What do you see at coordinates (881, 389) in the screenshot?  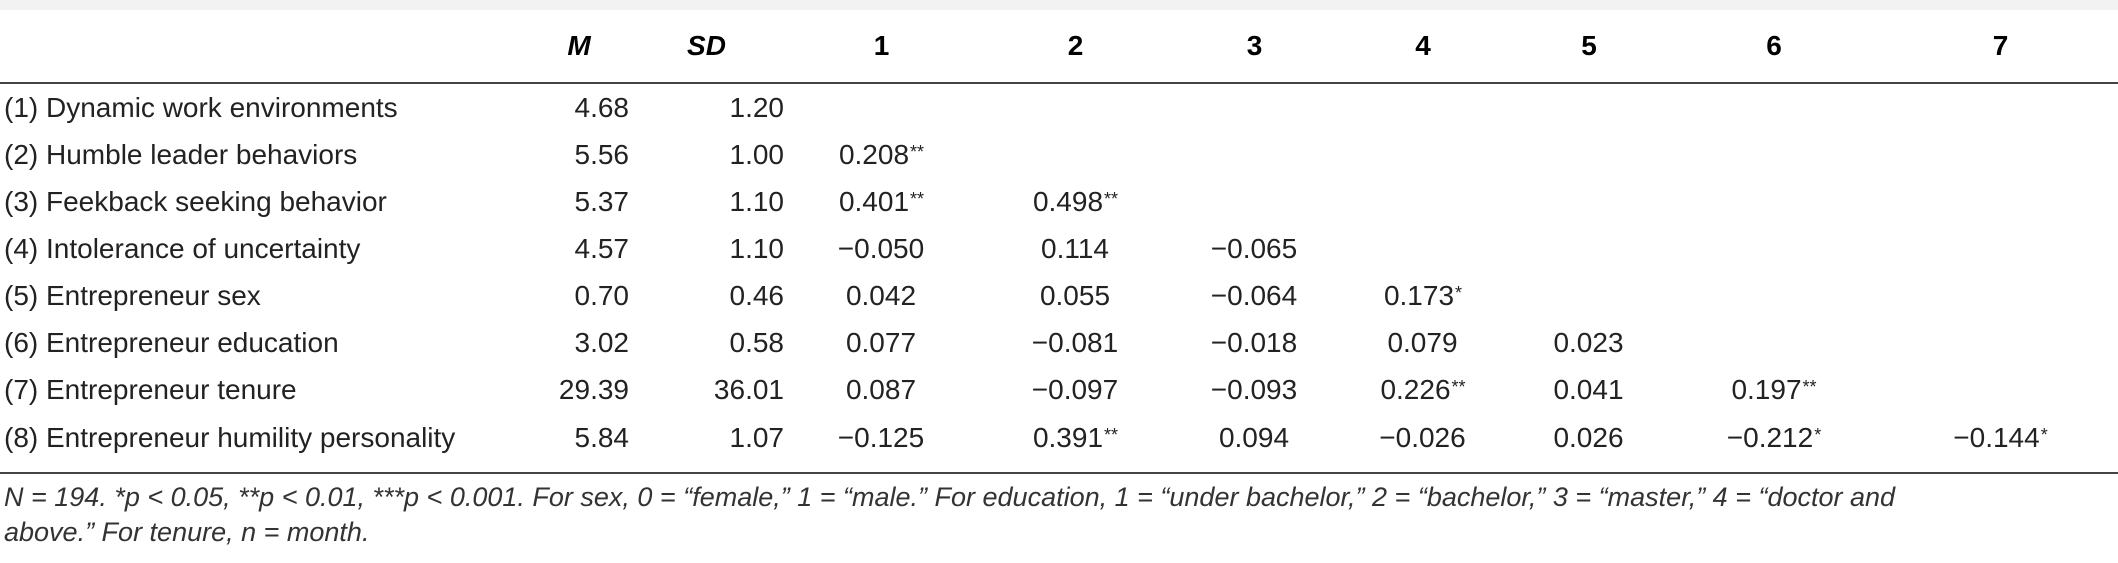 I see `correlation-value: 0.087` at bounding box center [881, 389].